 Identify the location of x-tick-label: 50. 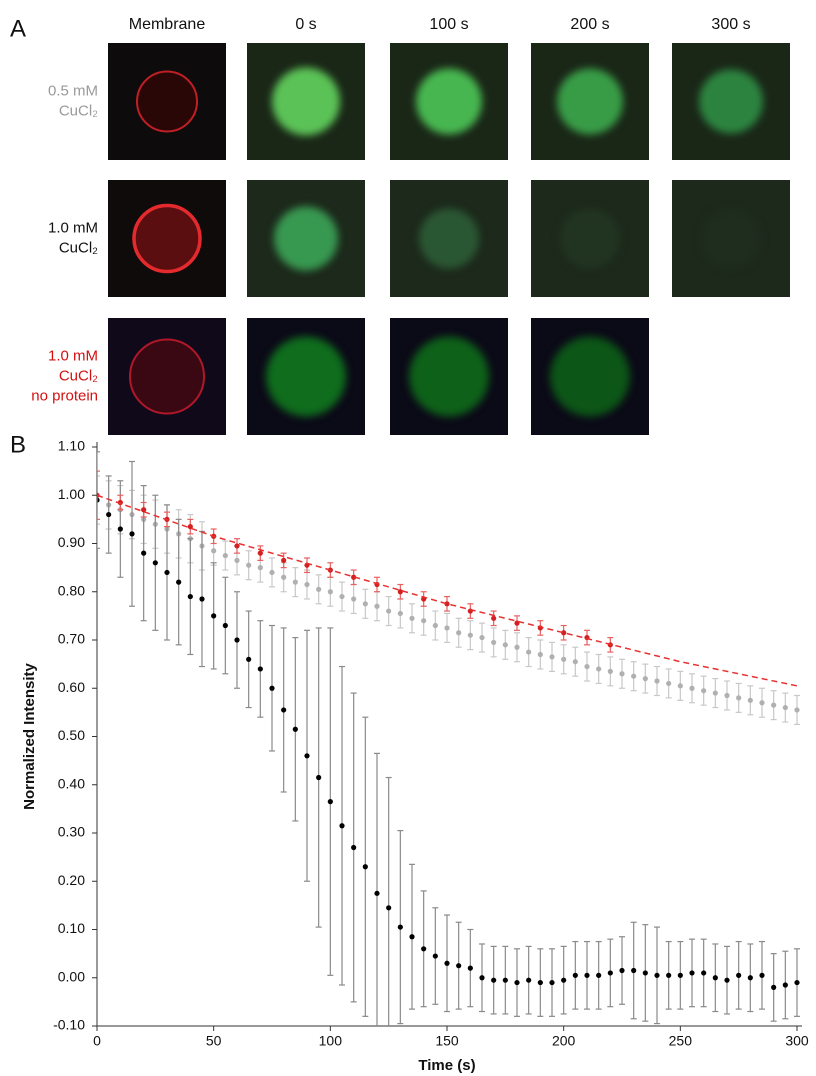
(214, 1041).